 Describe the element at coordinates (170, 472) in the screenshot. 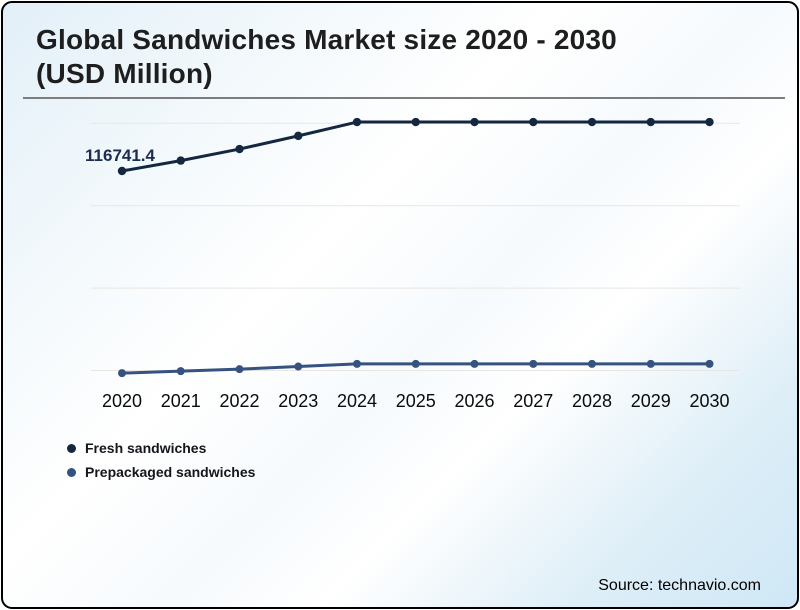

I see `legend-label: Prepackaged sandwiches` at that location.